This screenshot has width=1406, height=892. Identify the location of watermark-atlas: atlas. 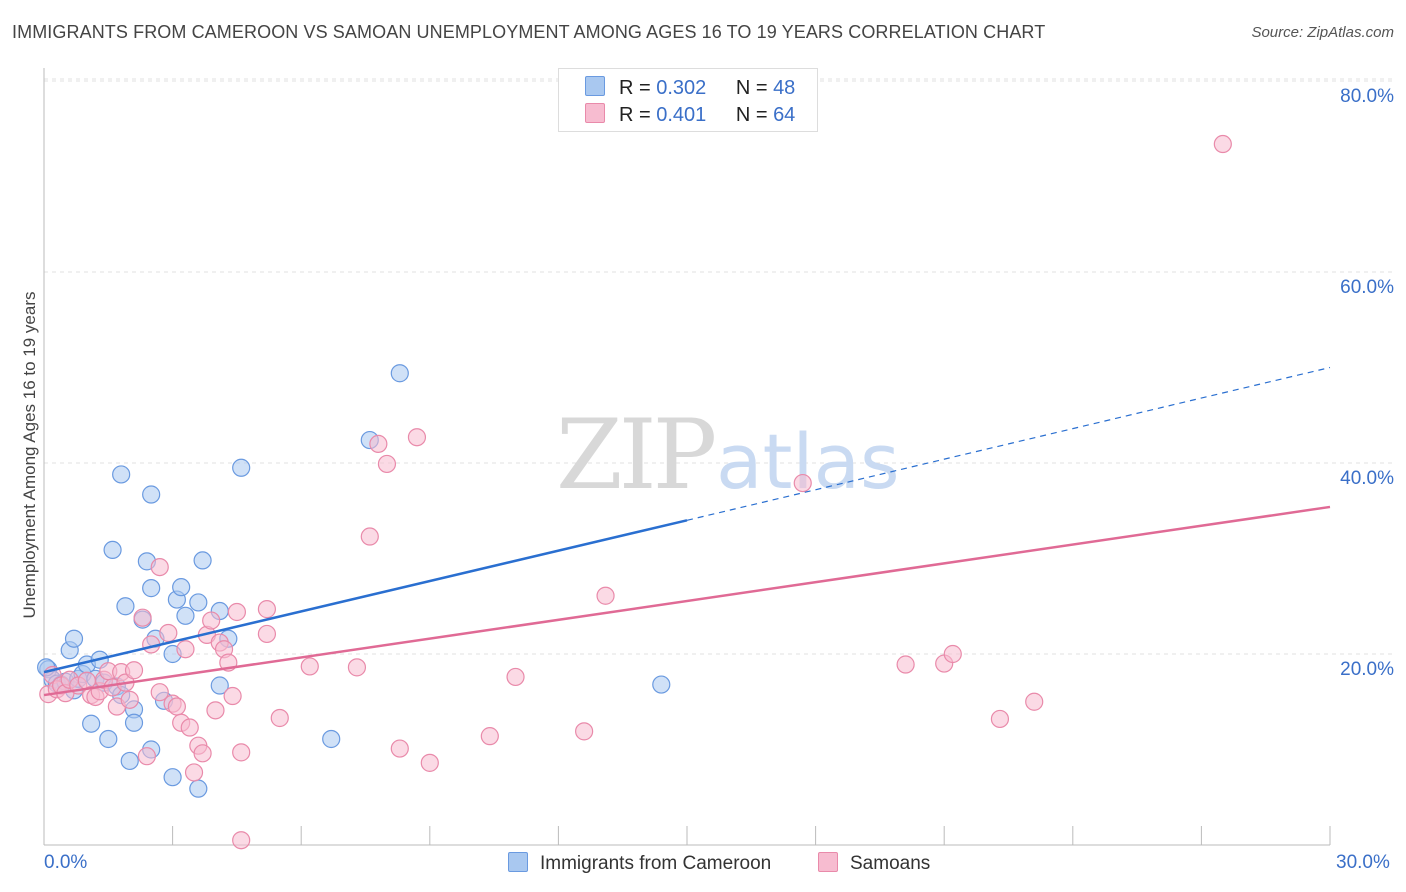
(808, 461).